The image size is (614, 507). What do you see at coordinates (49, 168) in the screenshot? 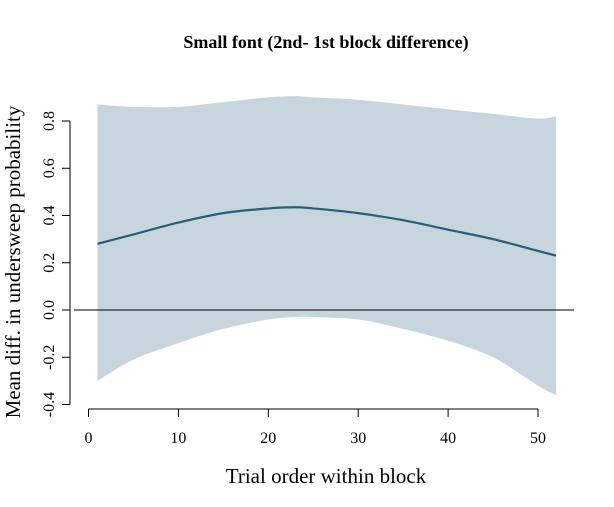
I see `y-tick-label: 0.6` at bounding box center [49, 168].